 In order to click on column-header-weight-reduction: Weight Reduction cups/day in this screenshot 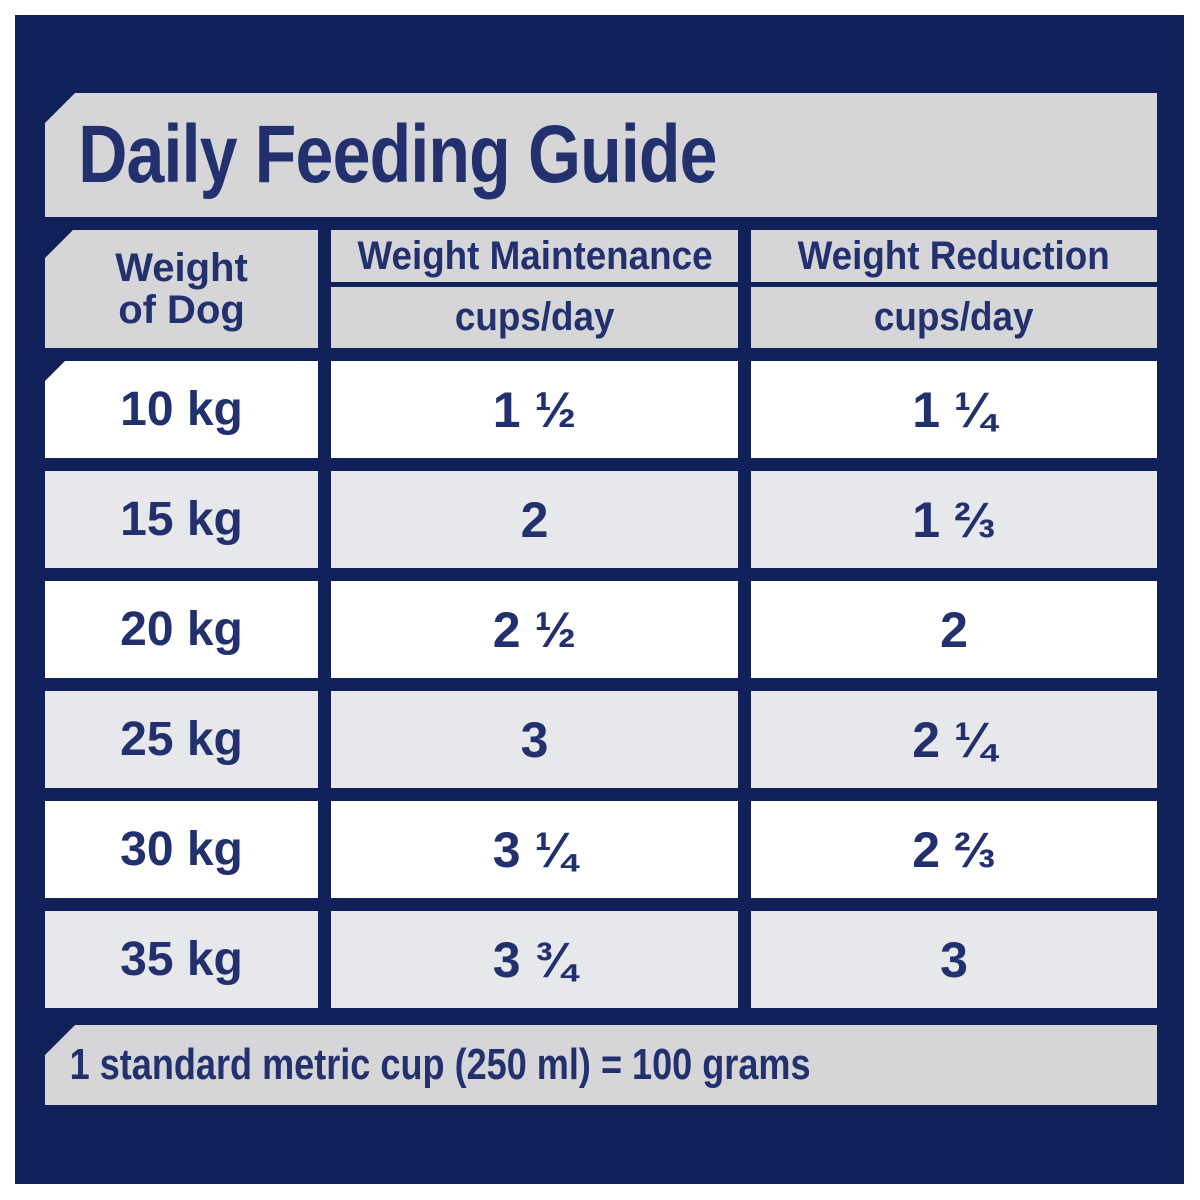, I will do `click(954, 289)`.